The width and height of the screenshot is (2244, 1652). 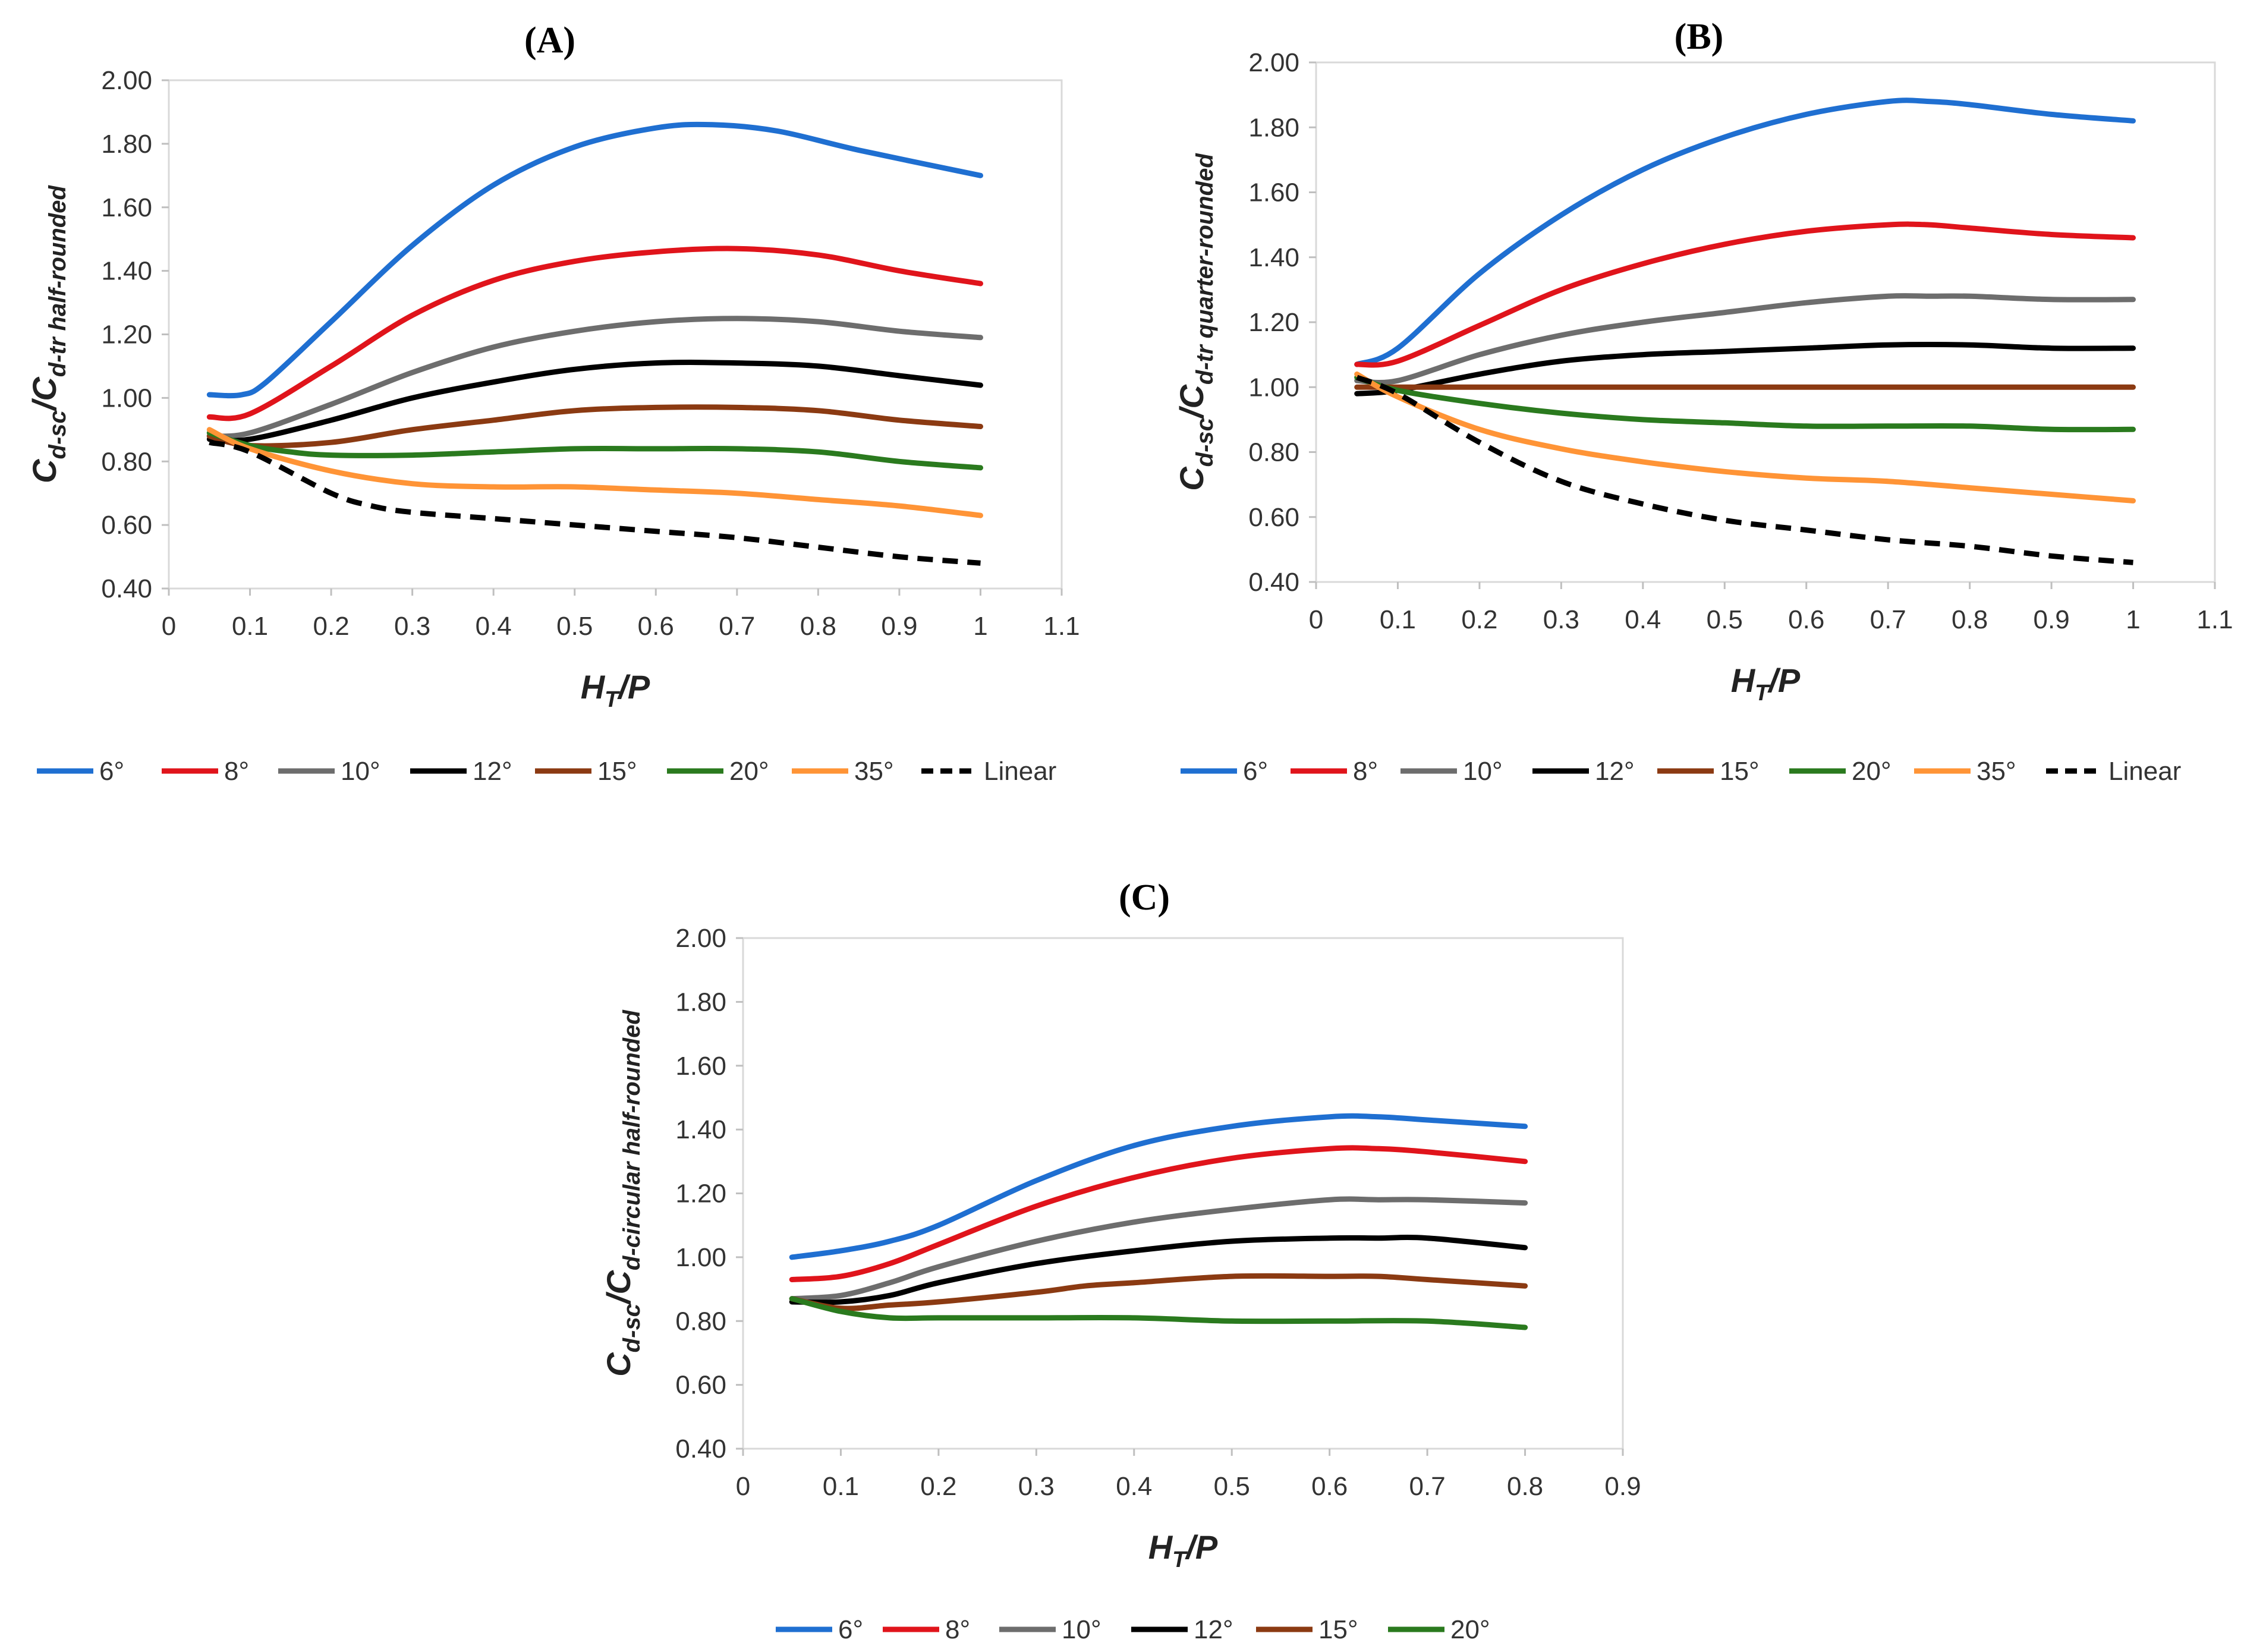 I want to click on panel-a-x-tick-label: 0.1, so click(x=250, y=626).